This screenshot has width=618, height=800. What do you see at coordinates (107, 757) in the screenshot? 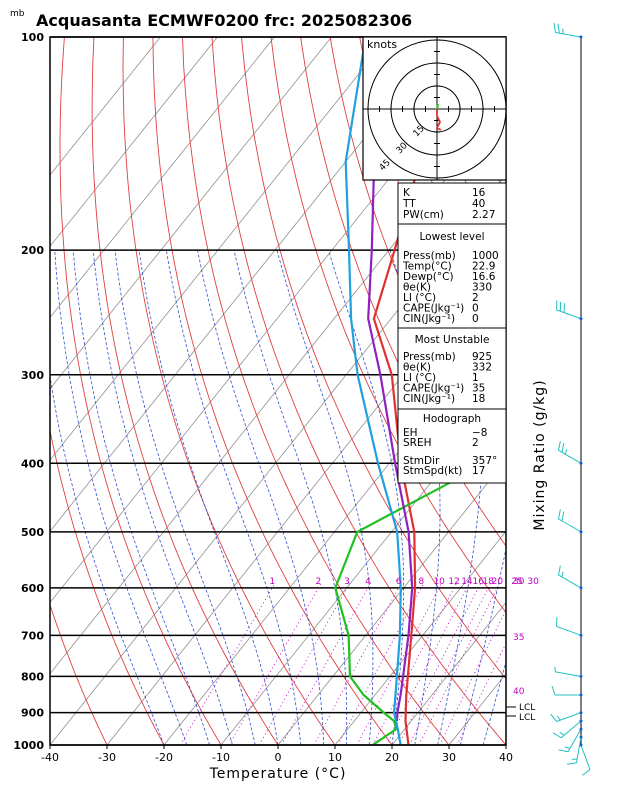
I see `temperature-tick-label: -30` at bounding box center [107, 757].